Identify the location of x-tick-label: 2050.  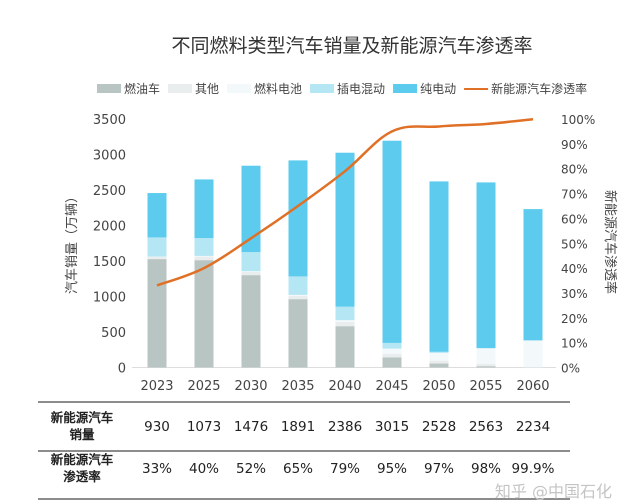
(438, 386).